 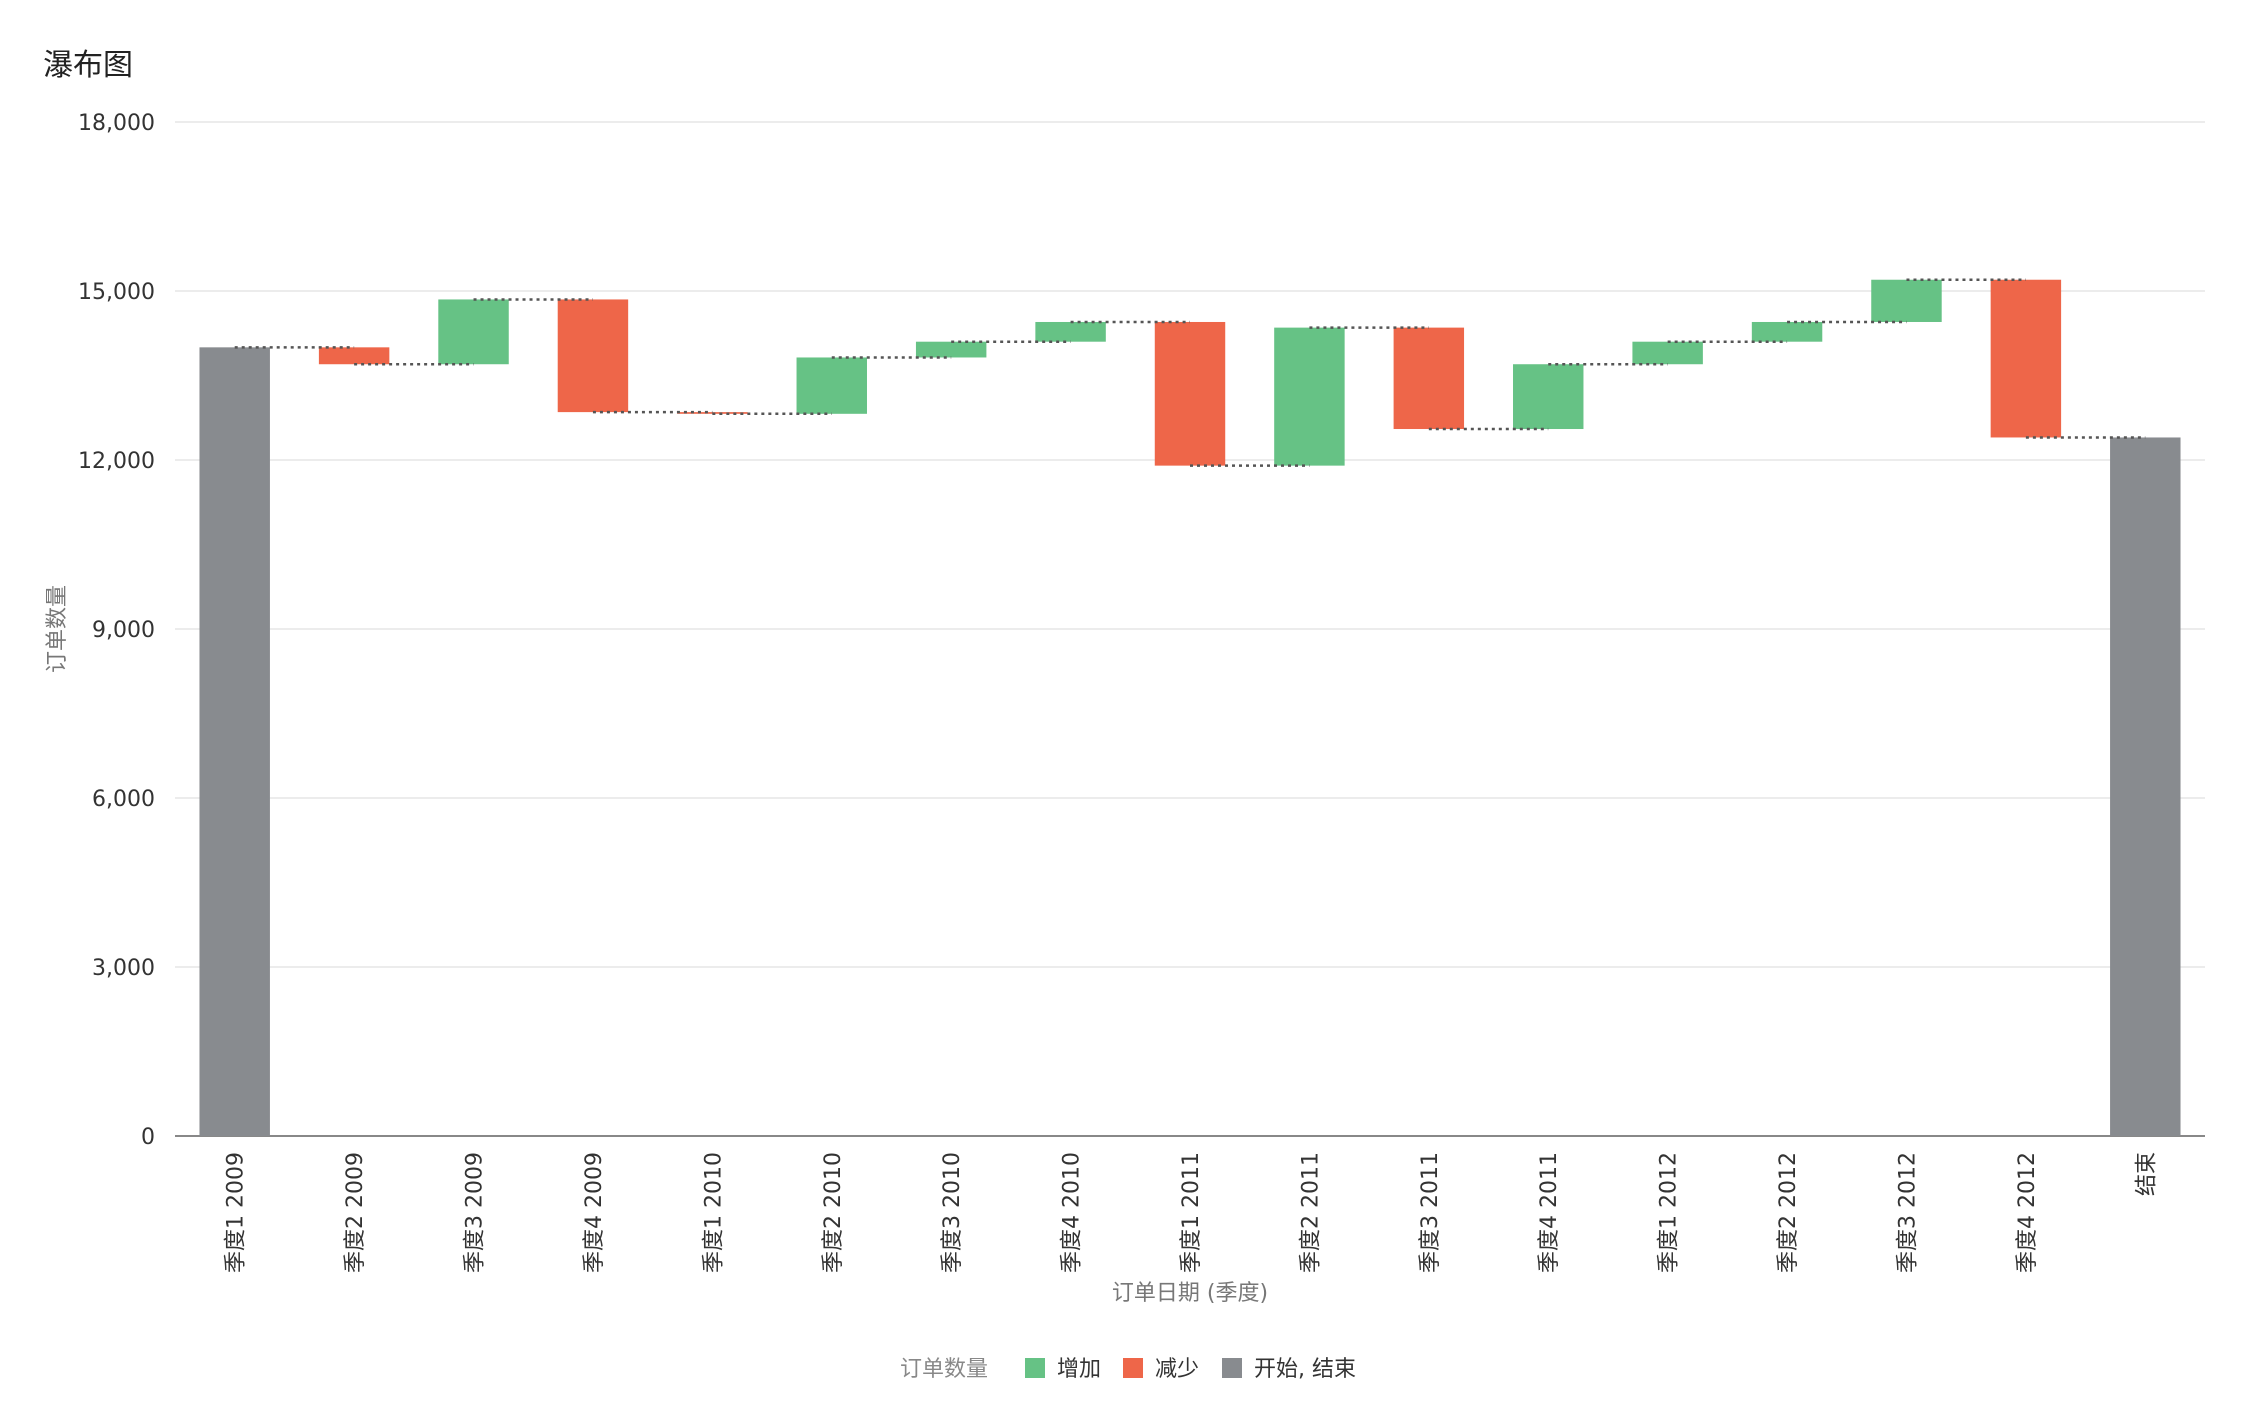 I want to click on x-tick-label: 季度1 2011, so click(x=1191, y=1212).